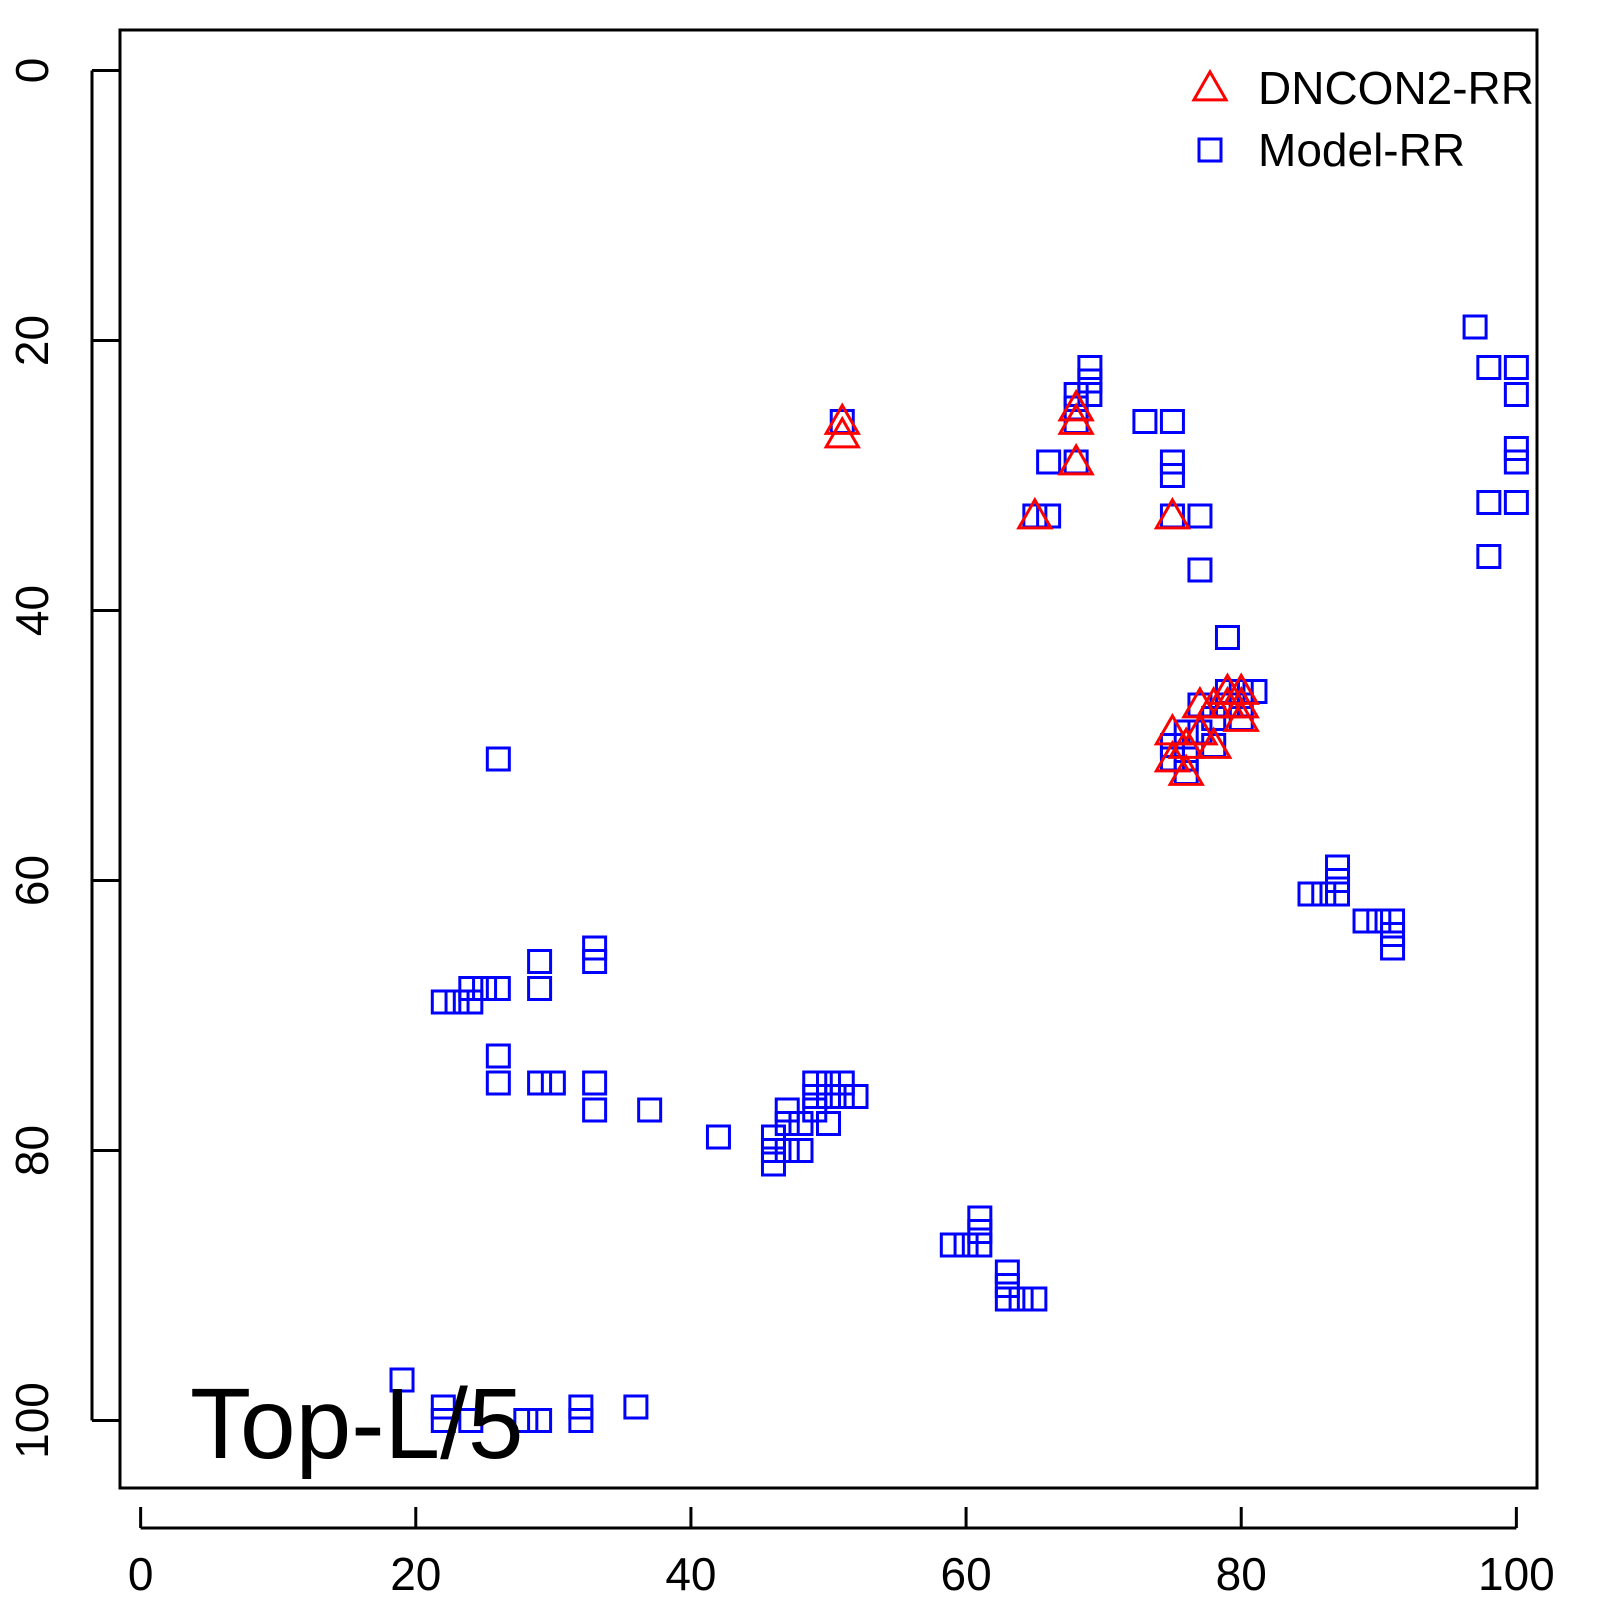 The height and width of the screenshot is (1600, 1600). Describe the element at coordinates (32, 610) in the screenshot. I see `y-tick-label: 40` at that location.